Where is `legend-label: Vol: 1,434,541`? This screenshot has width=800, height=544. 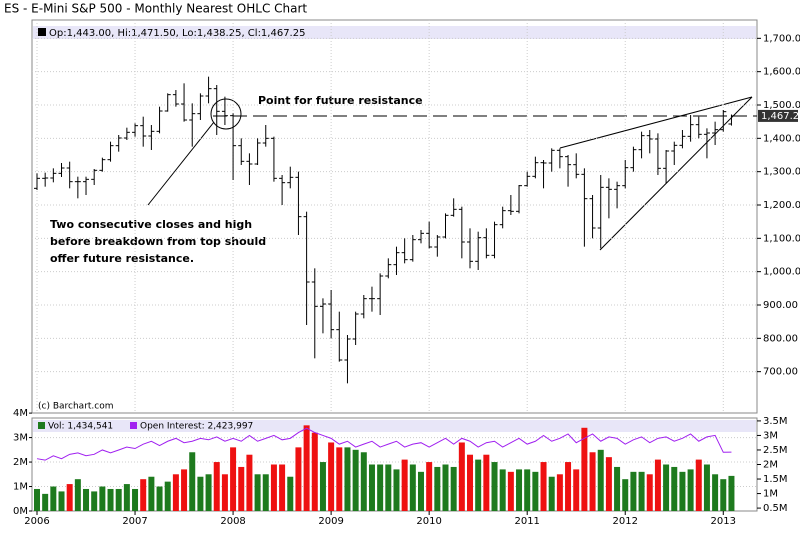 legend-label: Vol: 1,434,541 is located at coordinates (80, 427).